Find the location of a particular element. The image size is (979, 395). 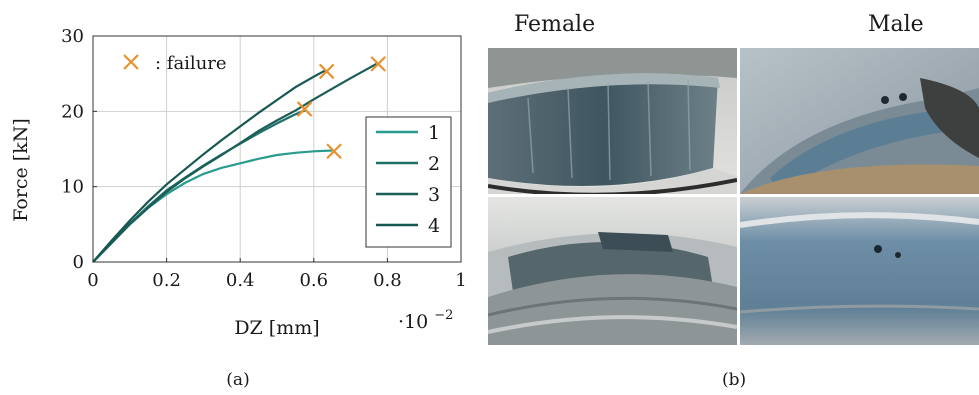

x-axis-label: DZ [mm] is located at coordinates (276, 328).